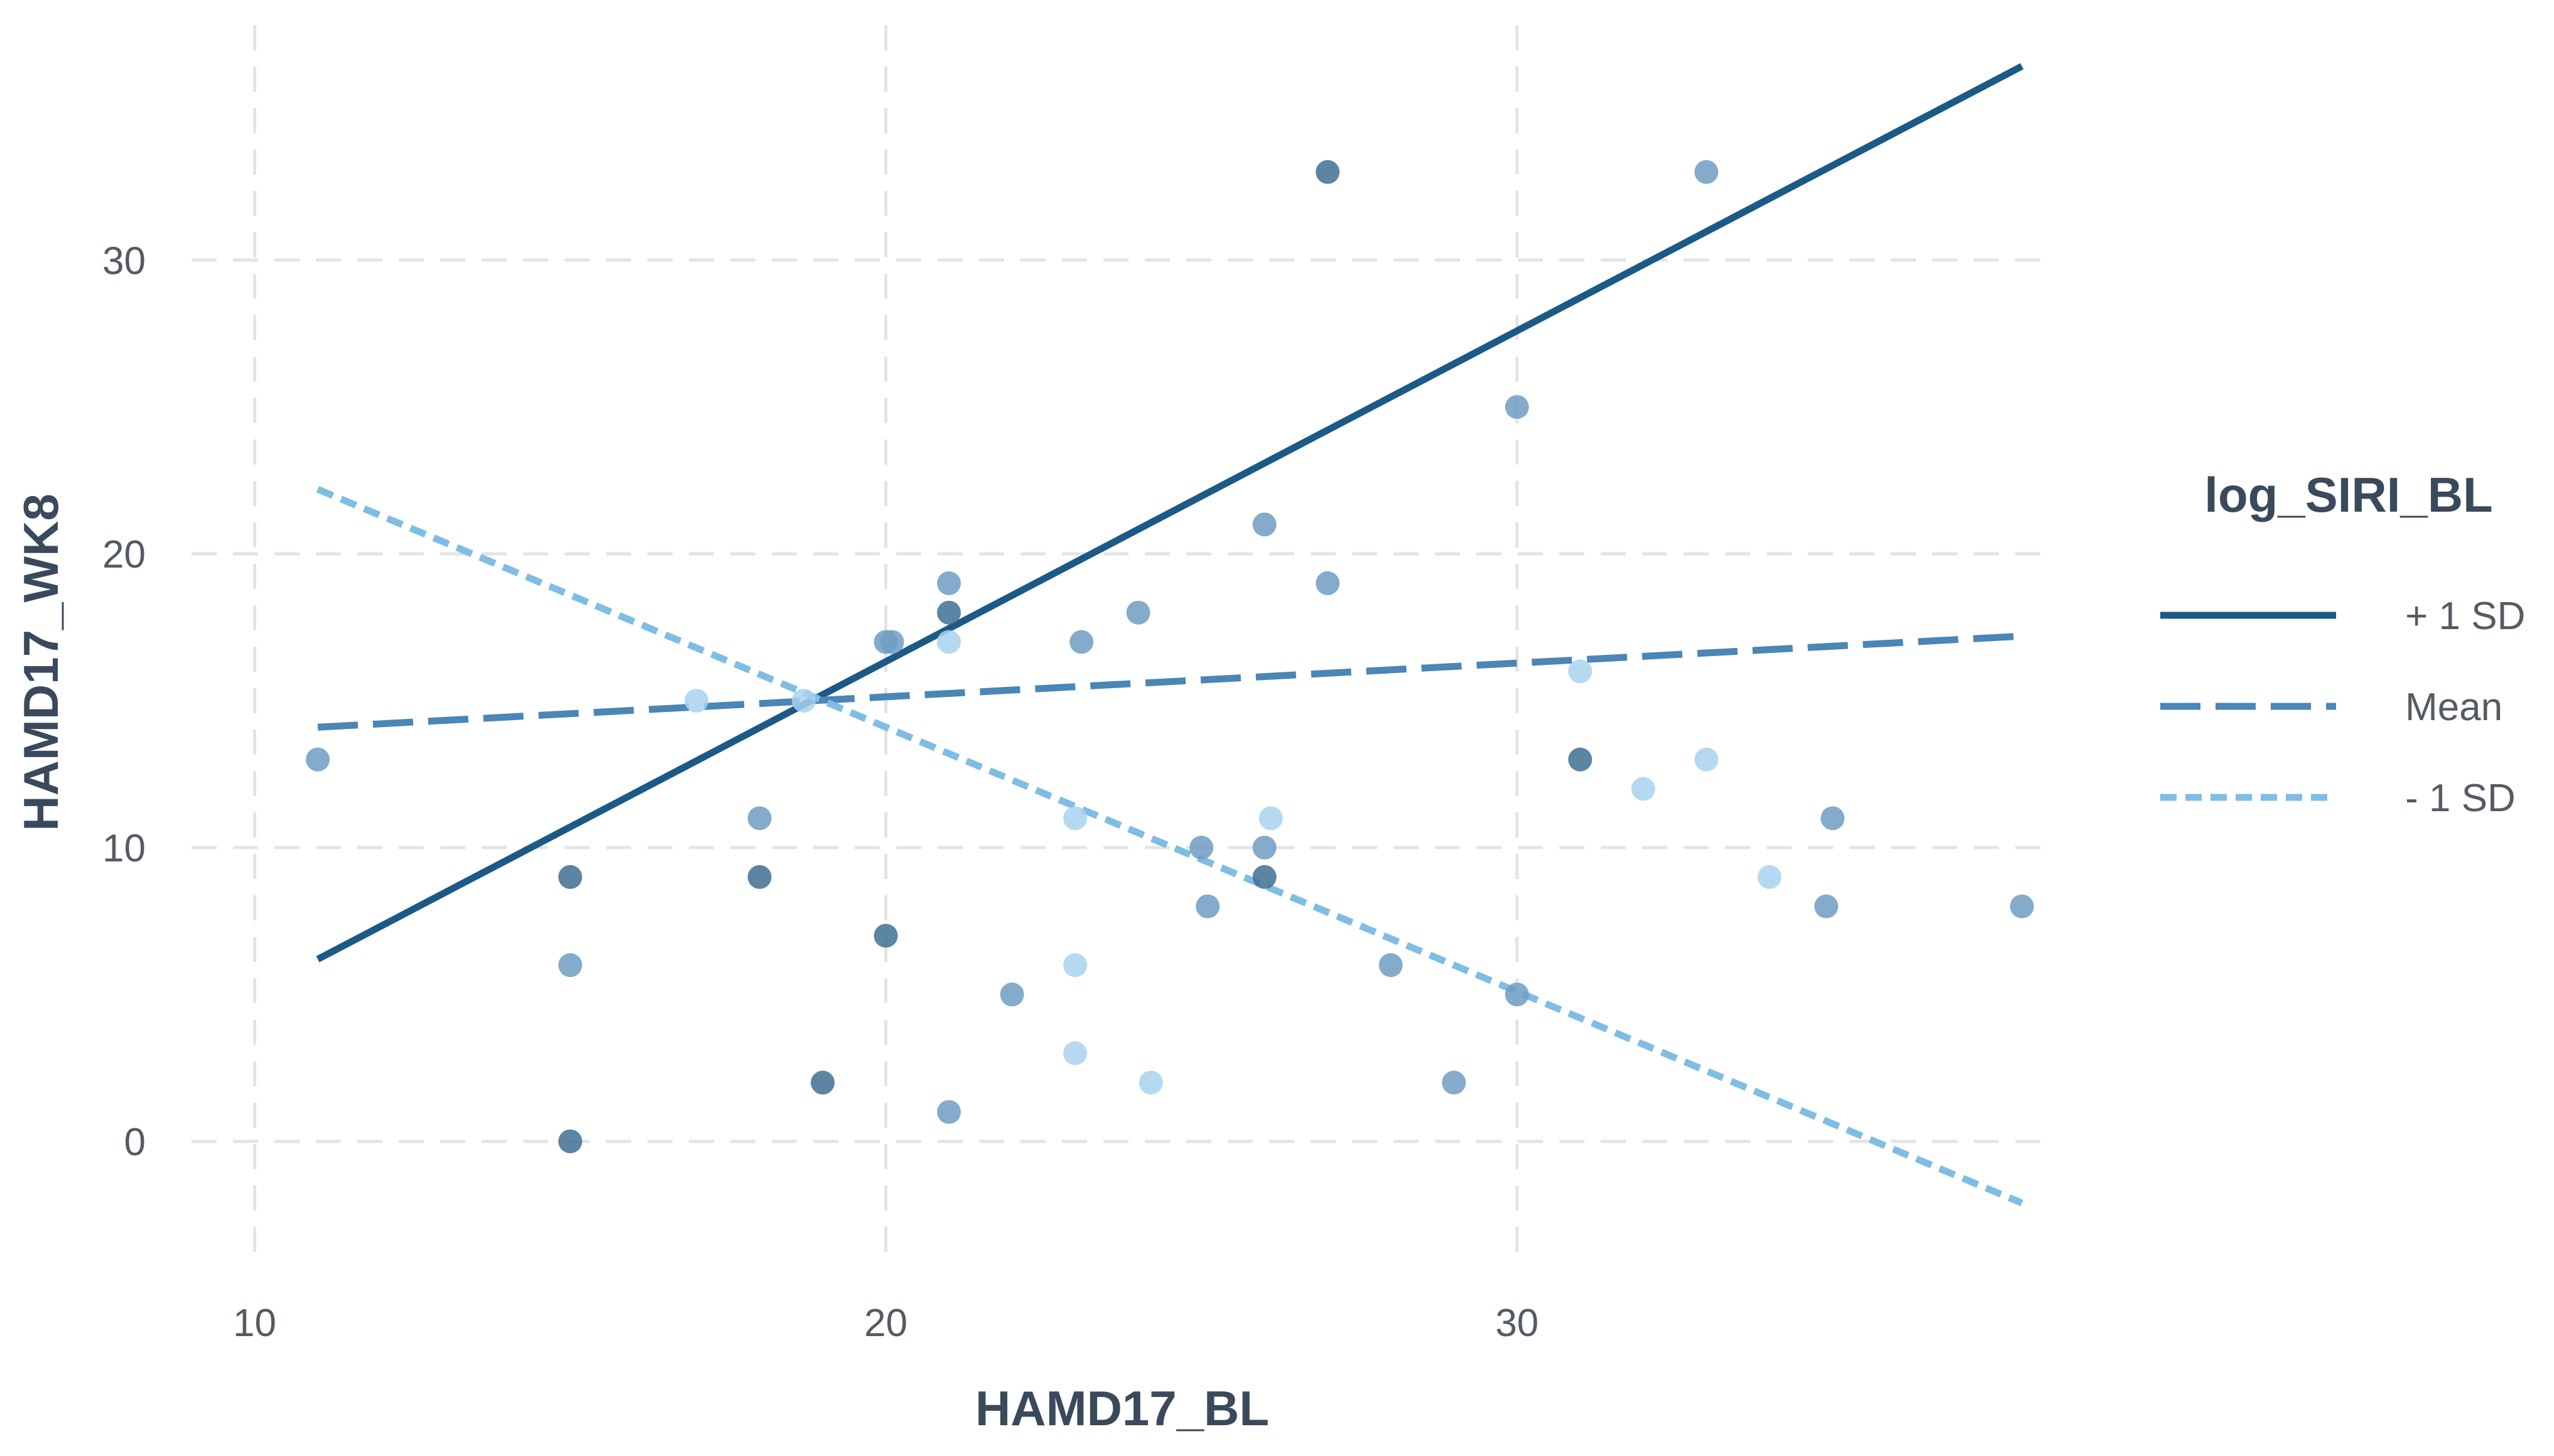  What do you see at coordinates (2342, 707) in the screenshot?
I see `legend-entries: + 1 SD Mean - 1 SD` at bounding box center [2342, 707].